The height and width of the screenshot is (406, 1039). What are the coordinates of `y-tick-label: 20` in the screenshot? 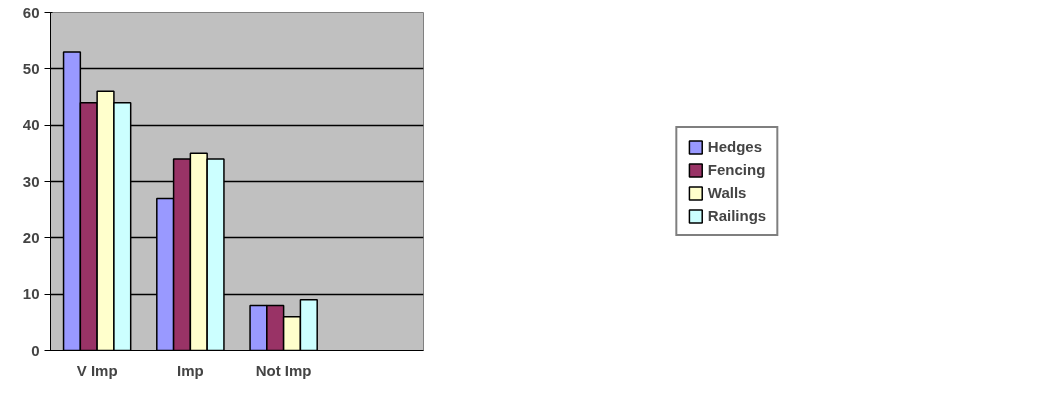 It's located at (31, 237).